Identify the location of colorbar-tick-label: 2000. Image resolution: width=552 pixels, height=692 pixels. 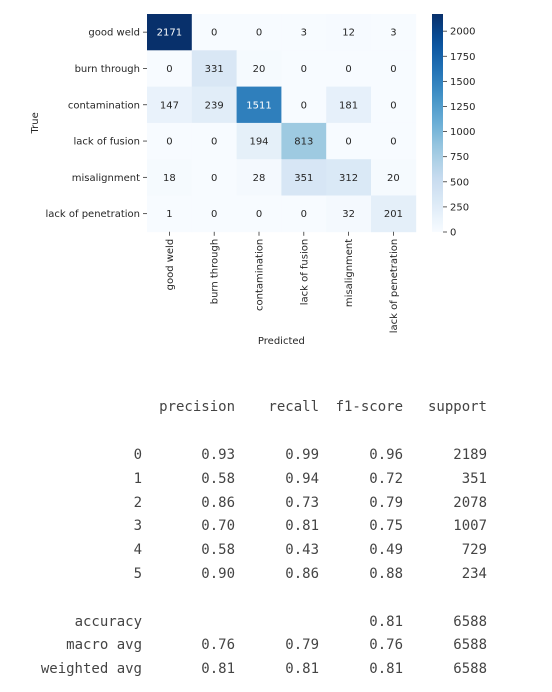
(462, 32).